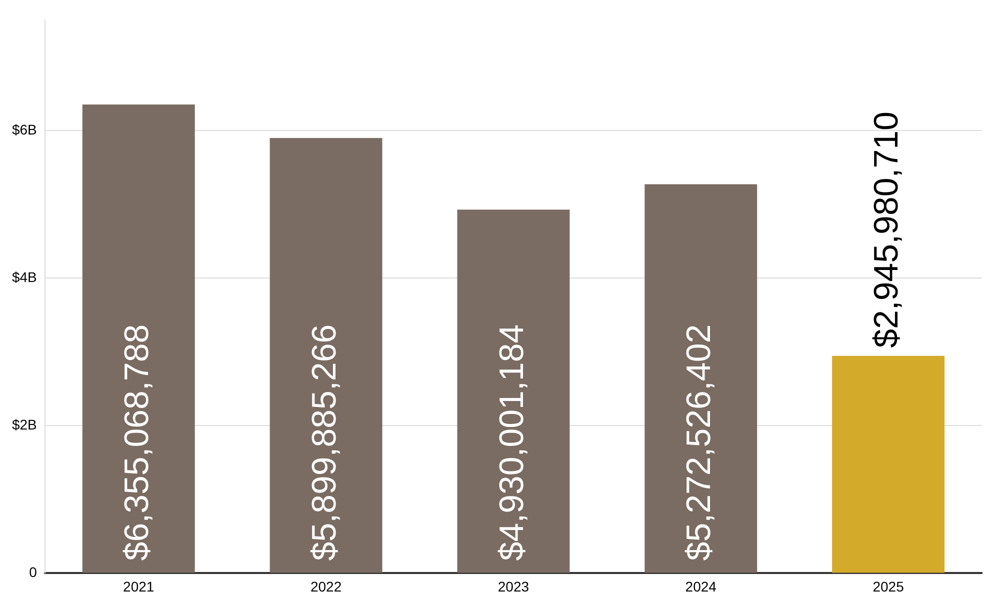 Image resolution: width=1000 pixels, height=612 pixels. Describe the element at coordinates (514, 586) in the screenshot. I see `x-tick-label: 2023` at that location.